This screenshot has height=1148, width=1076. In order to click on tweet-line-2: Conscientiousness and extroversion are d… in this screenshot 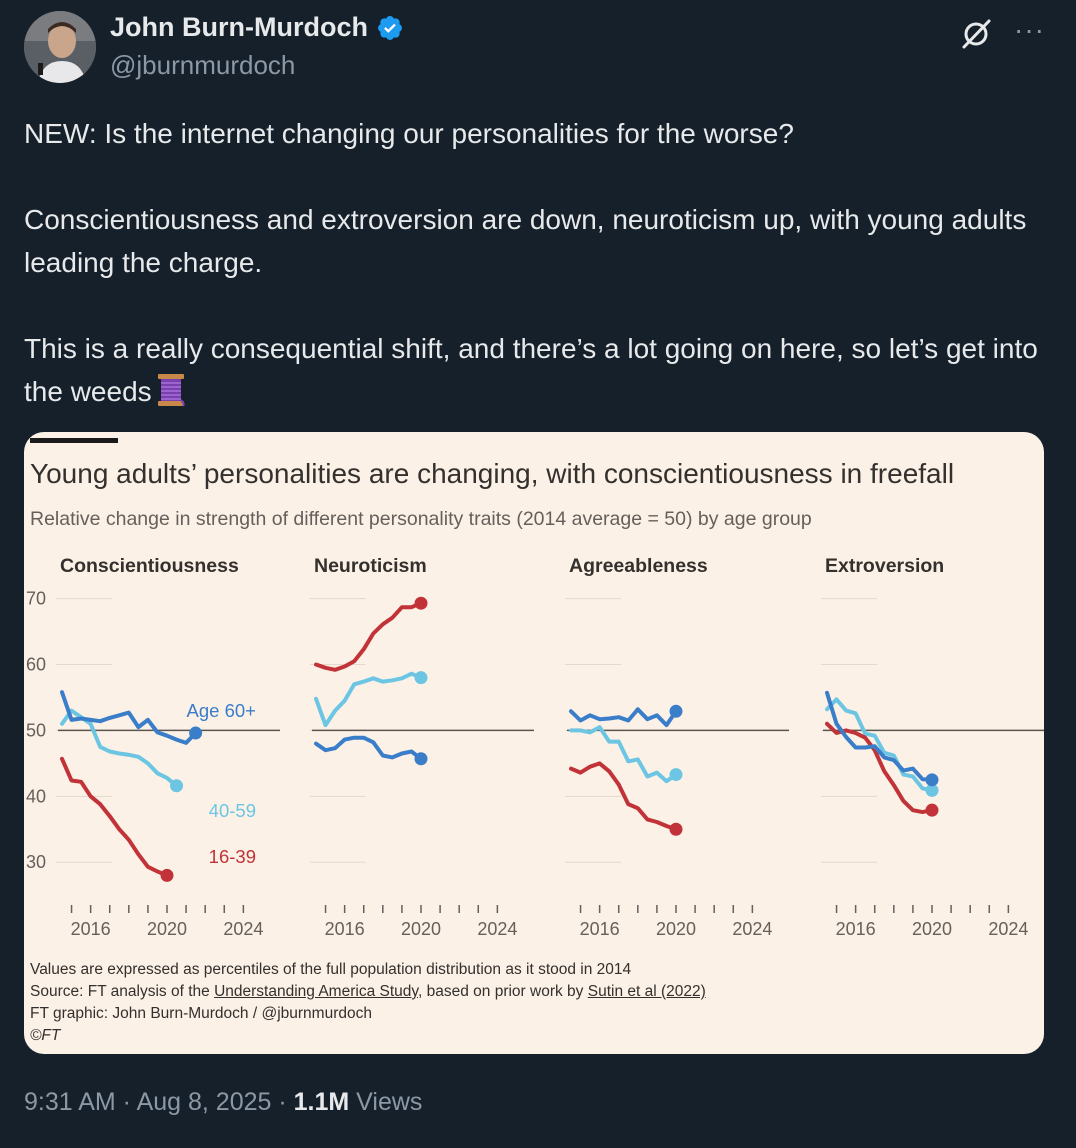, I will do `click(525, 241)`.